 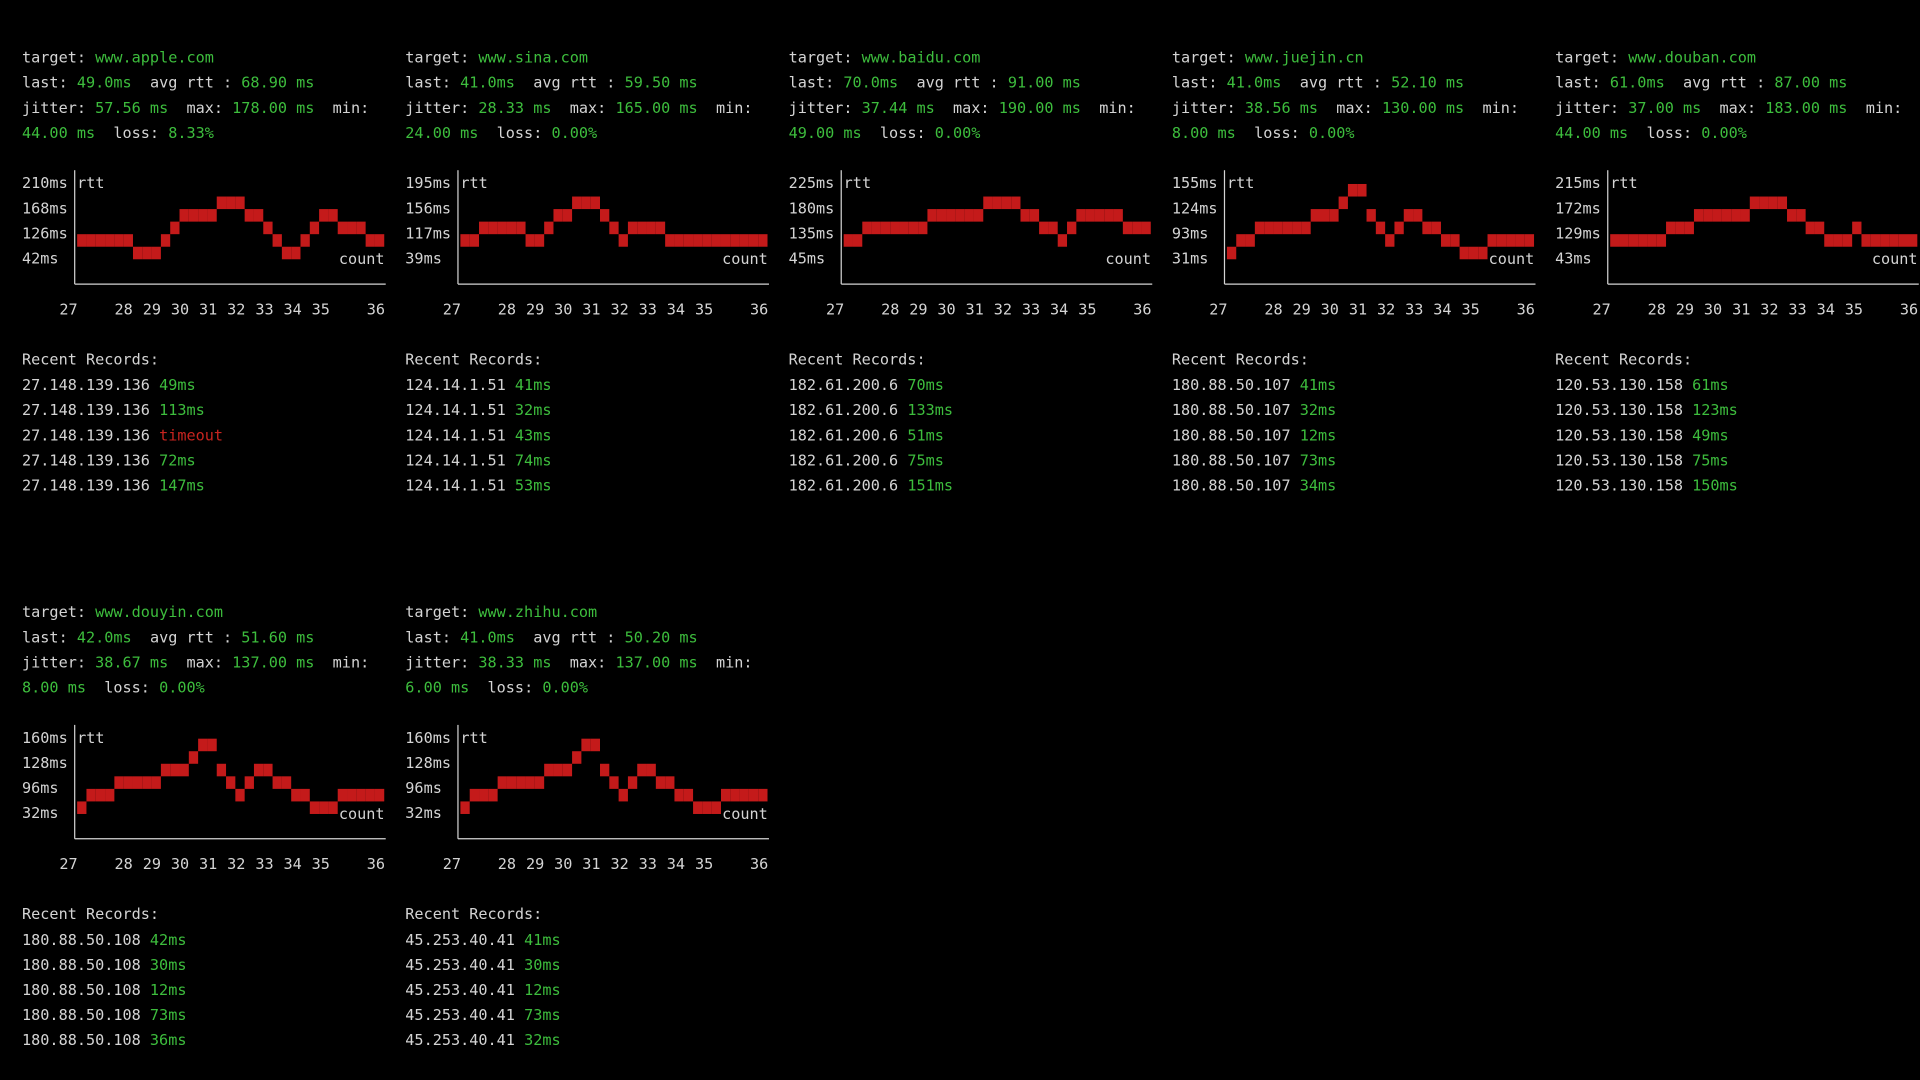 What do you see at coordinates (514, 662) in the screenshot?
I see `text: 38.33 ms` at bounding box center [514, 662].